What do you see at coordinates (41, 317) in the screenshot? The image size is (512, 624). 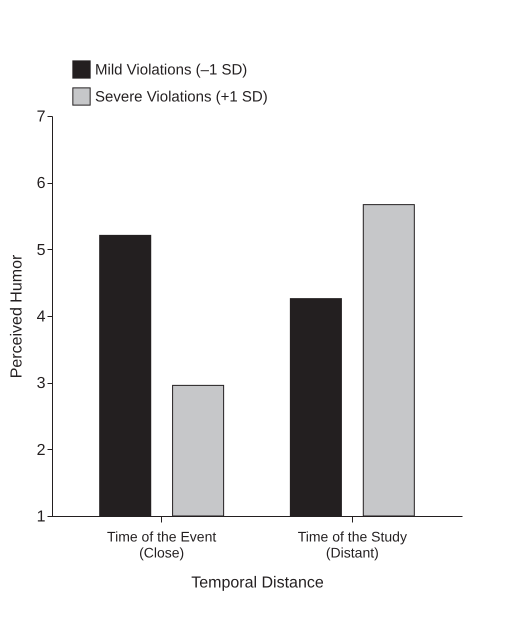 I see `y-tick-label: 4` at bounding box center [41, 317].